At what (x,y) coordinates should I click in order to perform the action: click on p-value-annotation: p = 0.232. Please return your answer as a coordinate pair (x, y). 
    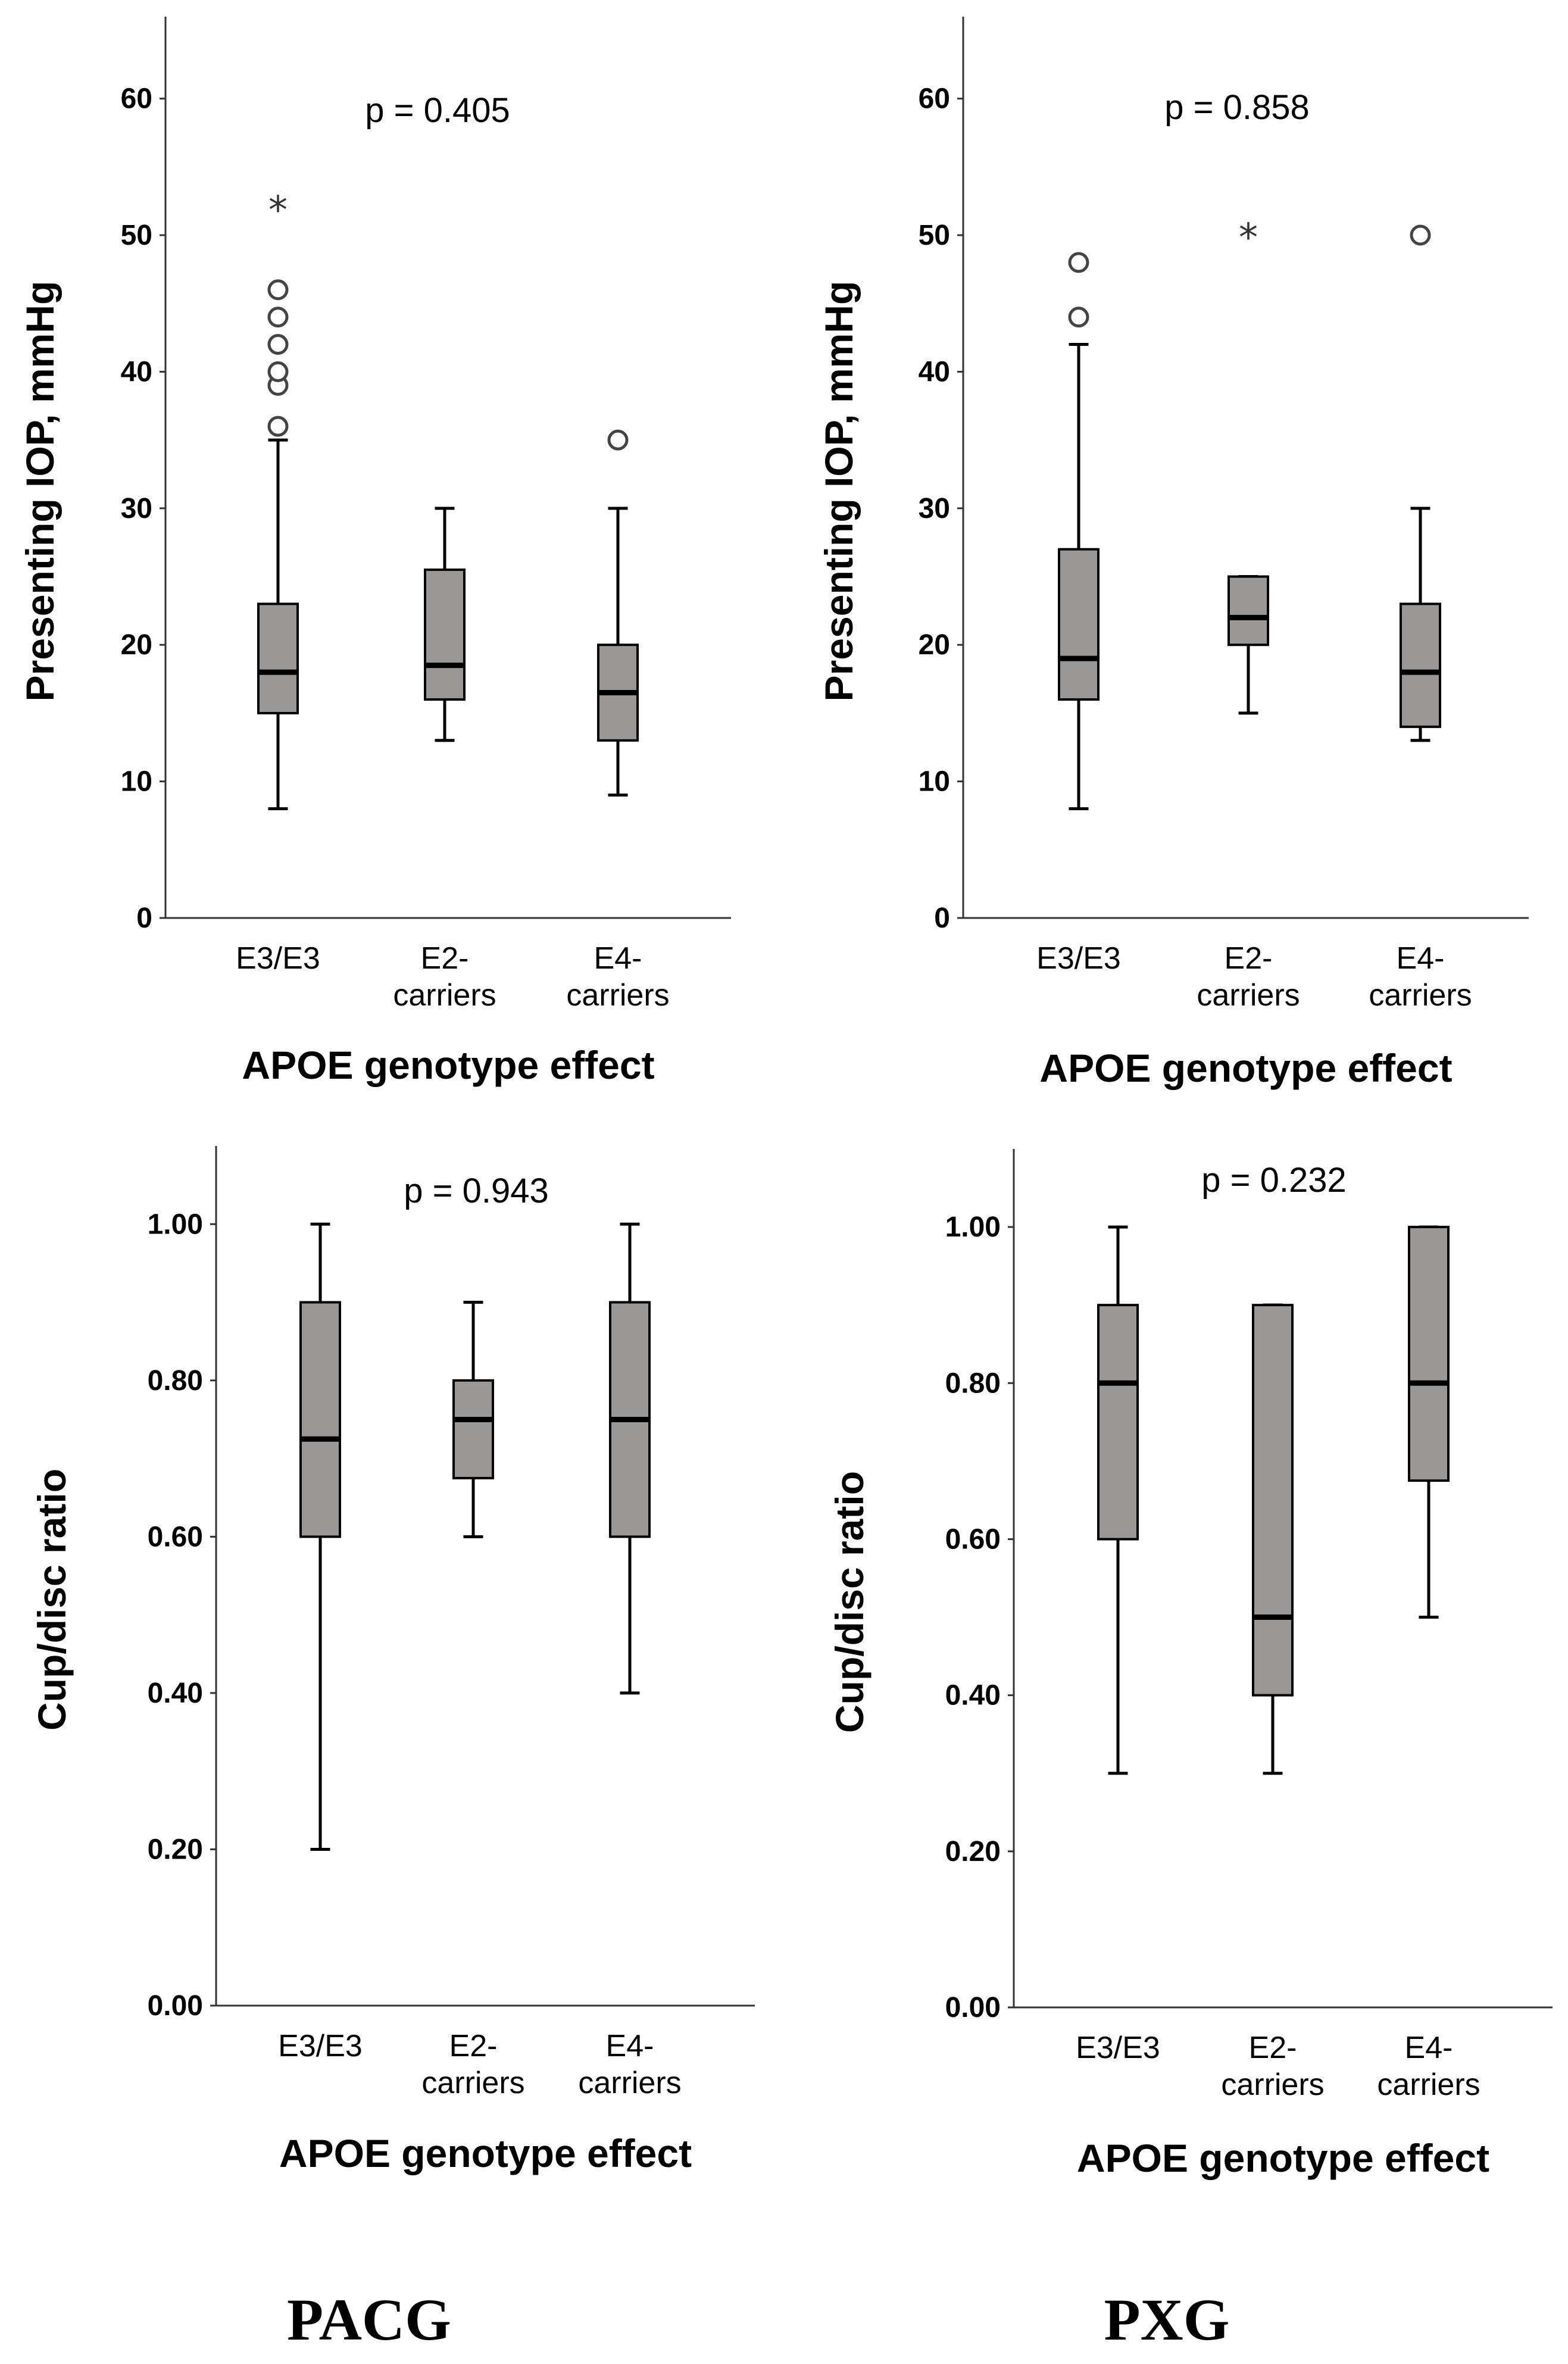
    Looking at the image, I should click on (1274, 1181).